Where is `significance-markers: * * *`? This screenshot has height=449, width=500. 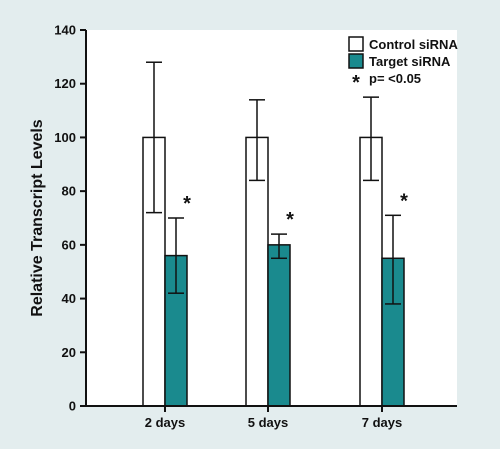 significance-markers: * * * is located at coordinates (295, 210).